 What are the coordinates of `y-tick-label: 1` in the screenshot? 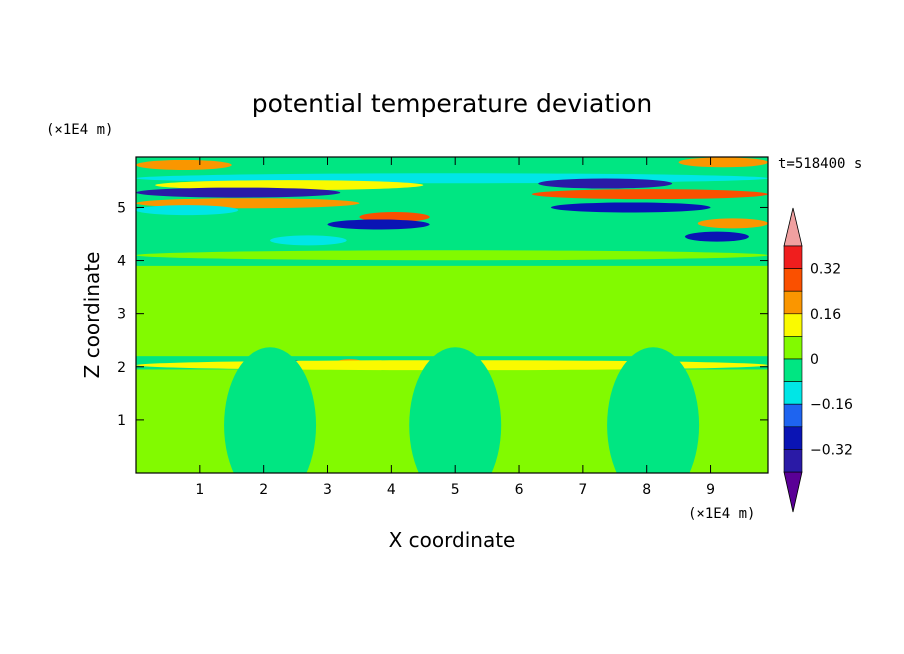 It's located at (121, 421).